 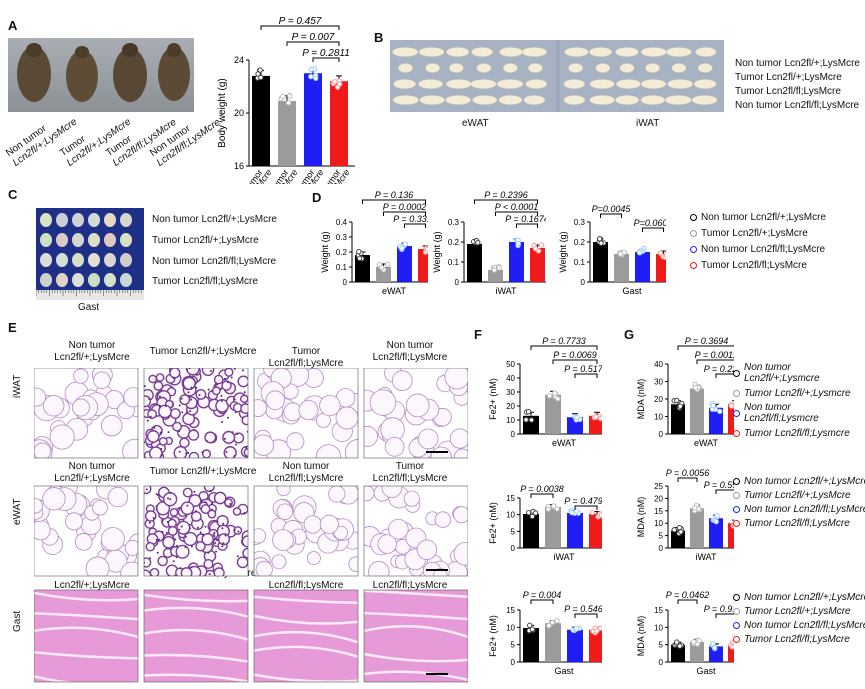 What do you see at coordinates (748, 265) in the screenshot?
I see `legend-d-4: Tumor Lcn2fl/fl;LysMcre` at bounding box center [748, 265].